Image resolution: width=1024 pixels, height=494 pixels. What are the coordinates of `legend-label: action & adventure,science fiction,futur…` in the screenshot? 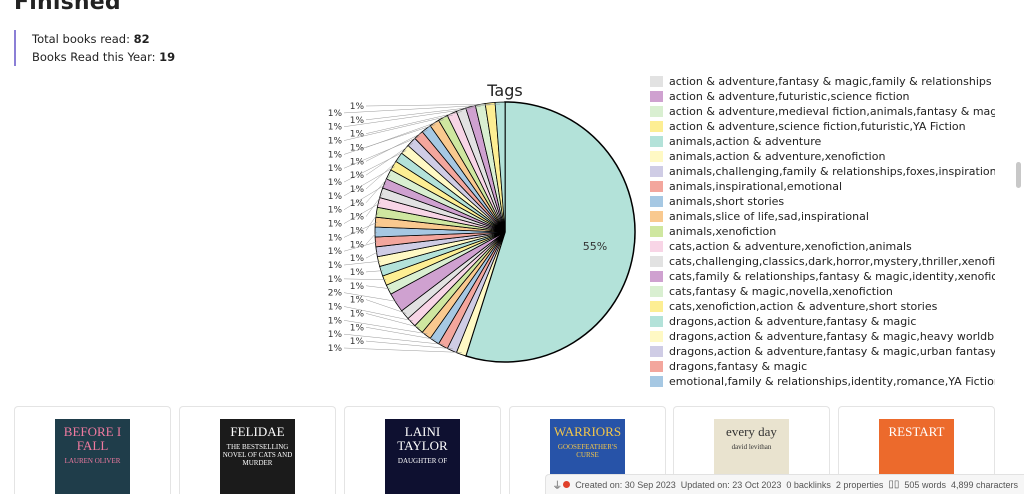 It's located at (817, 126).